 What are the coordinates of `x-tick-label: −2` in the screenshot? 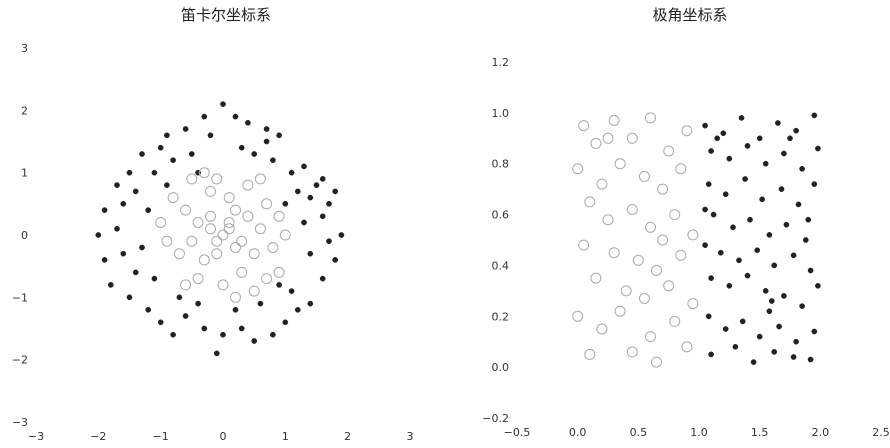 It's located at (98, 436).